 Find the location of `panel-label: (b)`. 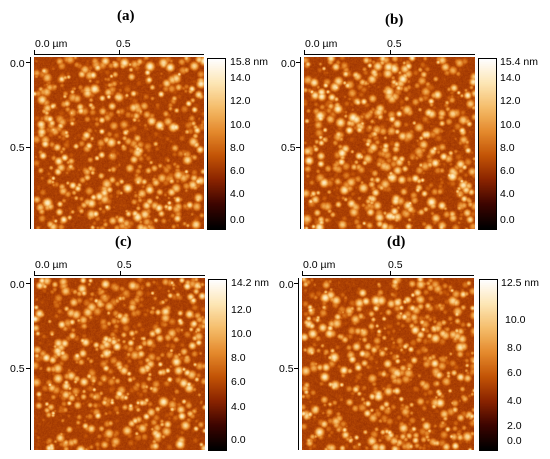

panel-label: (b) is located at coordinates (394, 20).